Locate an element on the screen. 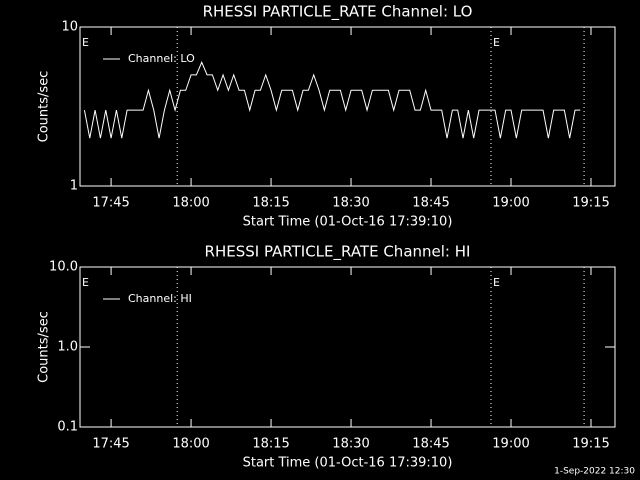 The image size is (640, 480). legend-label: Channel: HI is located at coordinates (160, 298).